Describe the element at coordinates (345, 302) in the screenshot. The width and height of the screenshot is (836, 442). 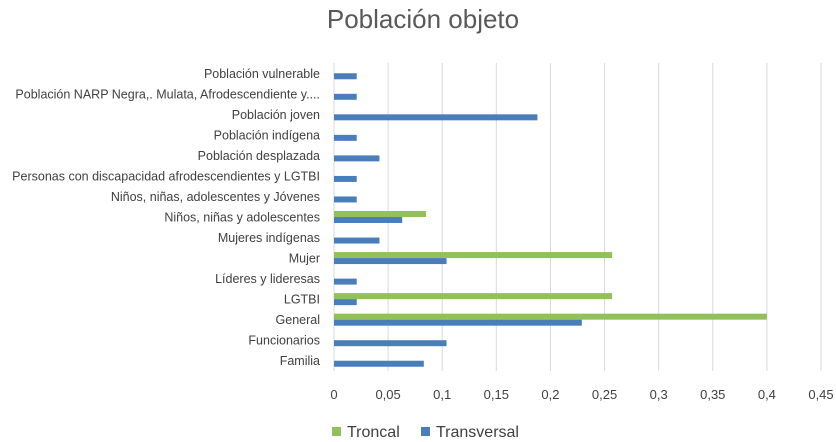
I see `bar-transversal-lgtbi` at that location.